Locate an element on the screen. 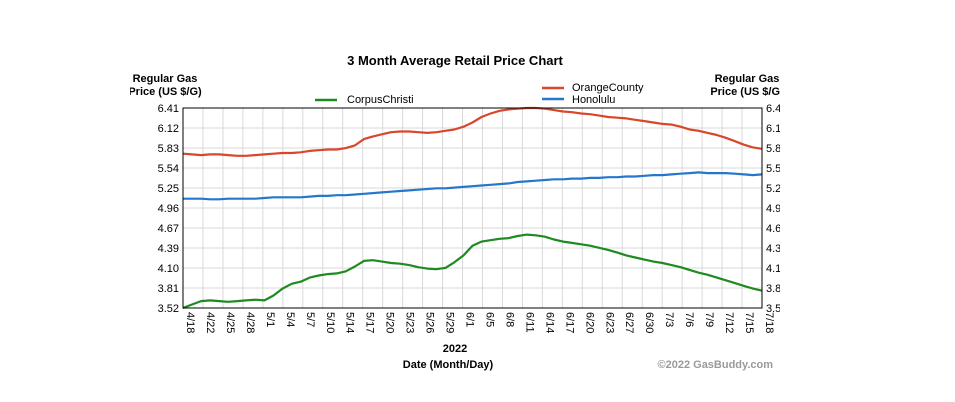 This screenshot has height=402, width=955. x-tick-label: 5/20 is located at coordinates (390, 322).